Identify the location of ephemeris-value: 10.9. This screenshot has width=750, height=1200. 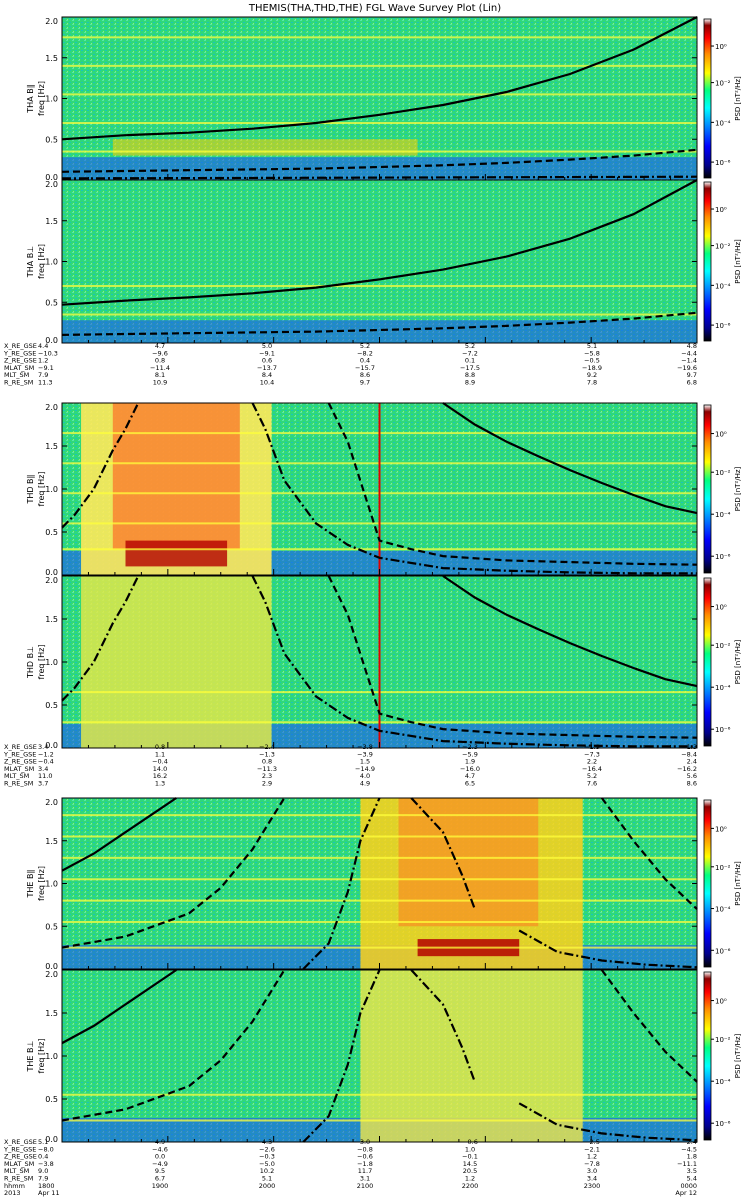
(160, 383).